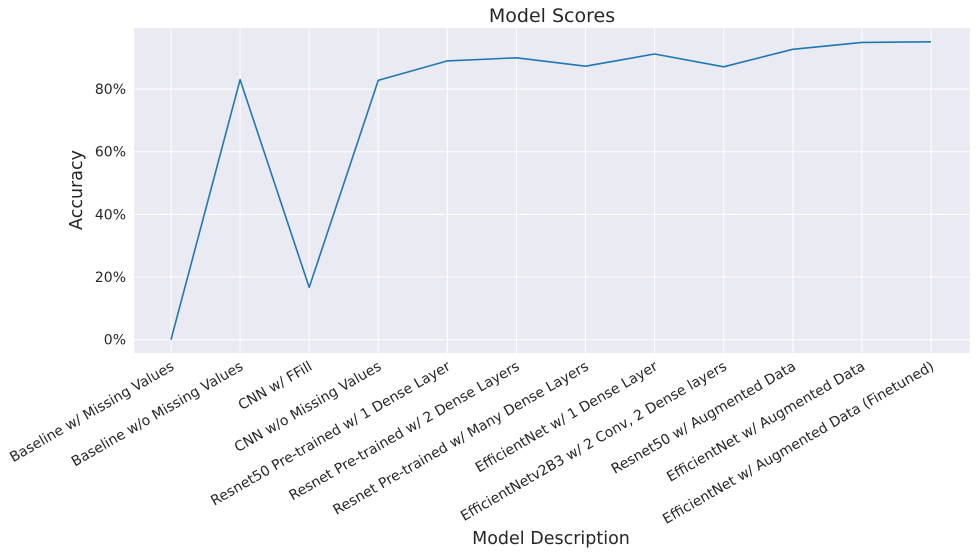 This screenshot has height=554, width=976. What do you see at coordinates (552, 16) in the screenshot?
I see `chart-title: Model Scores` at bounding box center [552, 16].